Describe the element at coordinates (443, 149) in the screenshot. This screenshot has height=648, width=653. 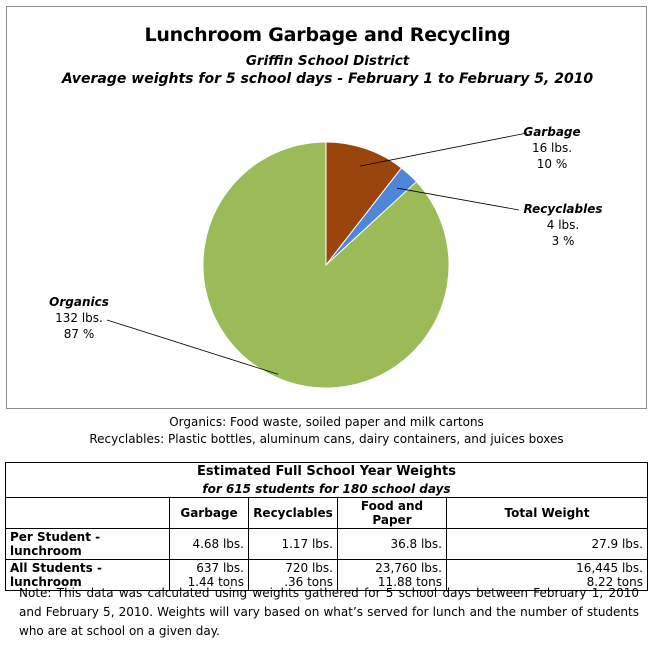
I see `leader-line-garbage` at that location.